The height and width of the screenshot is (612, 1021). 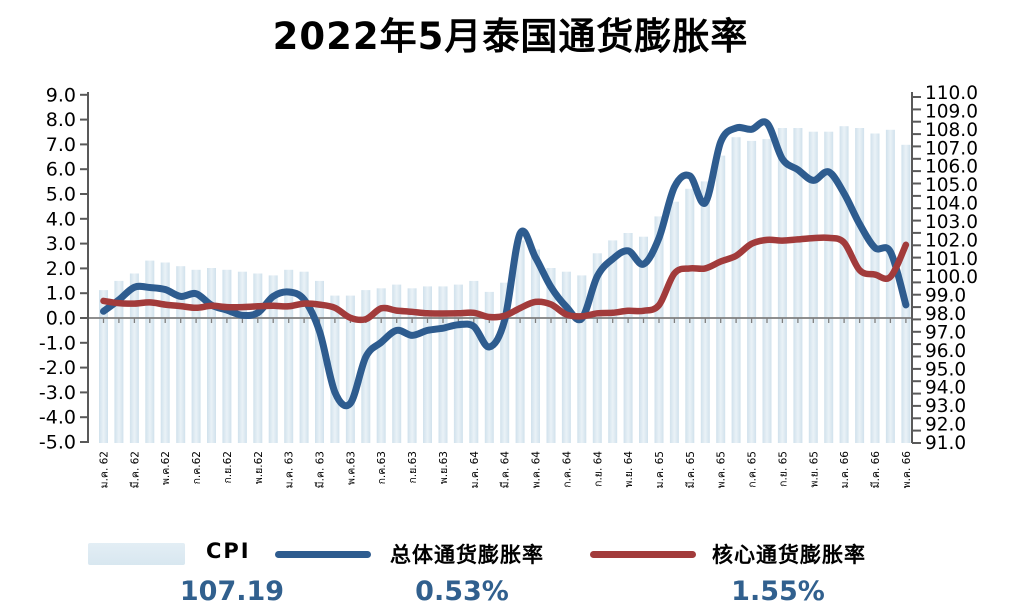 I want to click on x-axis-tick-label: พ.ค. 65, so click(x=722, y=469).